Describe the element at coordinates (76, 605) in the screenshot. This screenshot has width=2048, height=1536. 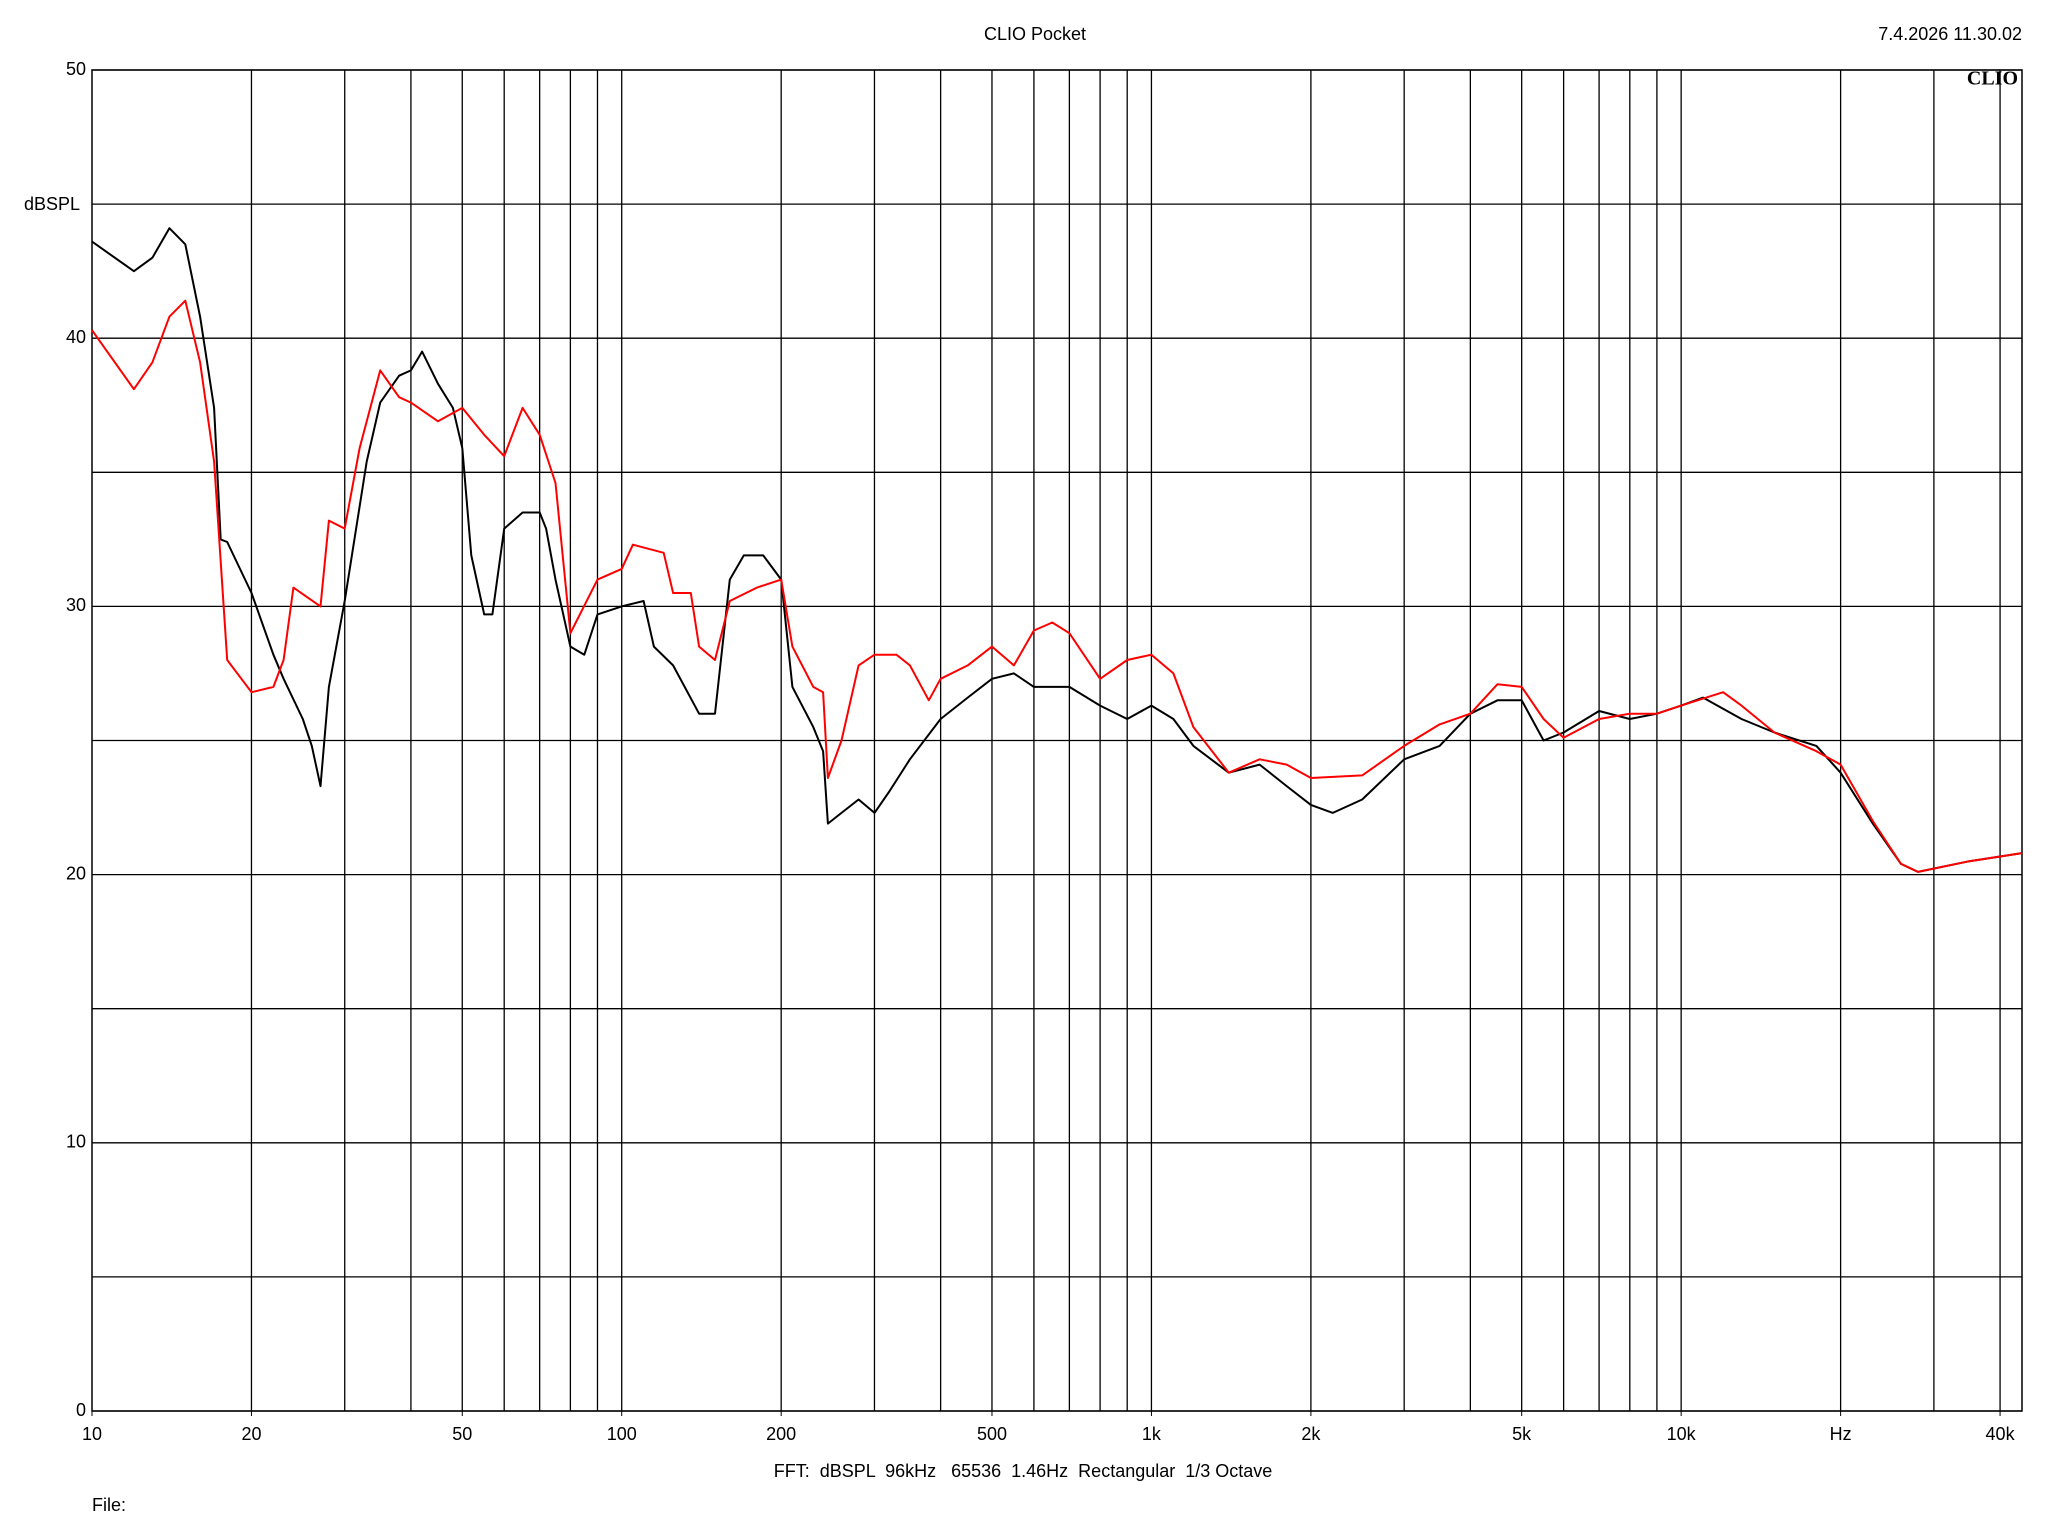
I see `y-tick-label: 30` at that location.